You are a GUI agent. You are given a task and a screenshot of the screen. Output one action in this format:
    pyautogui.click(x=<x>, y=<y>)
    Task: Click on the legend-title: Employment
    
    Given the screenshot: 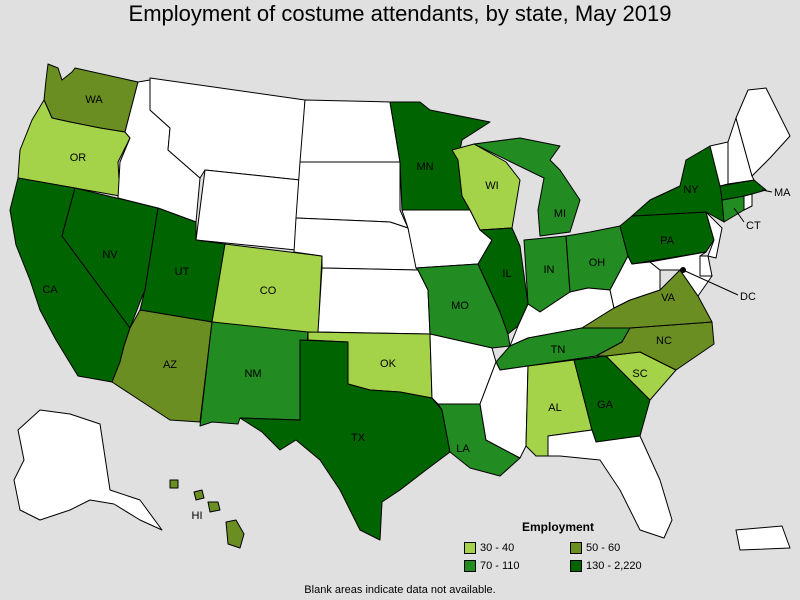 What is the action you would take?
    pyautogui.click(x=558, y=527)
    